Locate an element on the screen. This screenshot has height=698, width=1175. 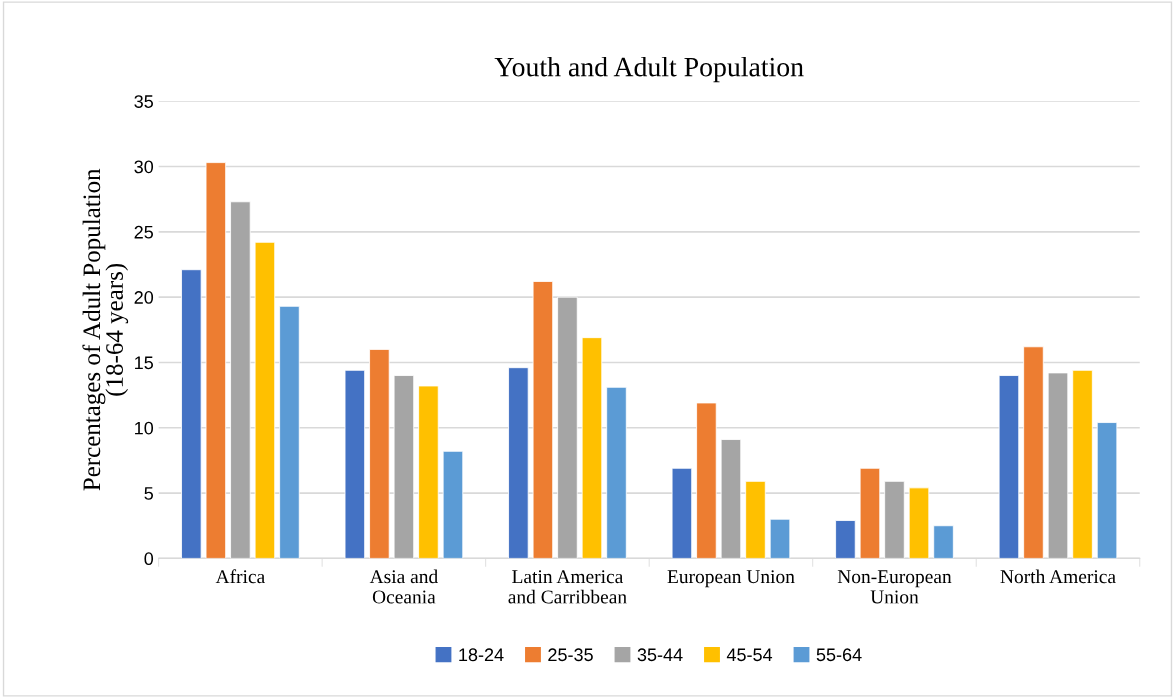
x-tick-label: European Union is located at coordinates (731, 579).